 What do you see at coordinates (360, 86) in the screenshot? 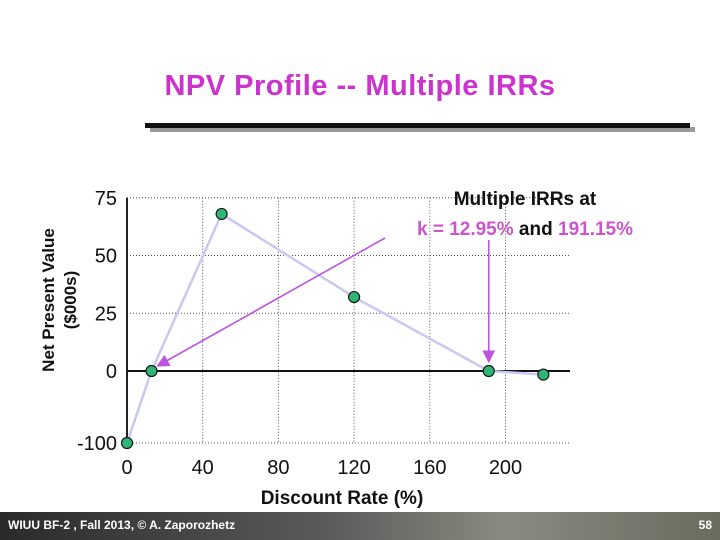
I see `slide-title: NPV Profile -- Multiple IRRs` at bounding box center [360, 86].